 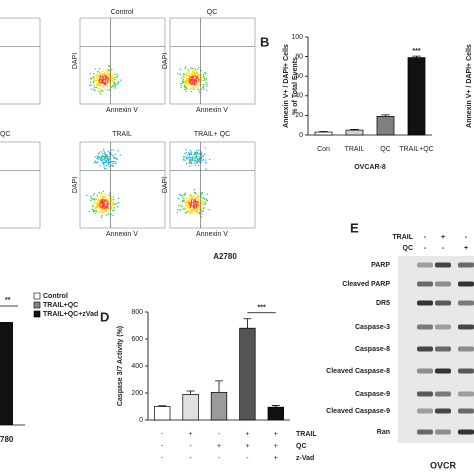 What do you see at coordinates (212, 12) in the screenshot?
I see `plot-title: QC` at bounding box center [212, 12].